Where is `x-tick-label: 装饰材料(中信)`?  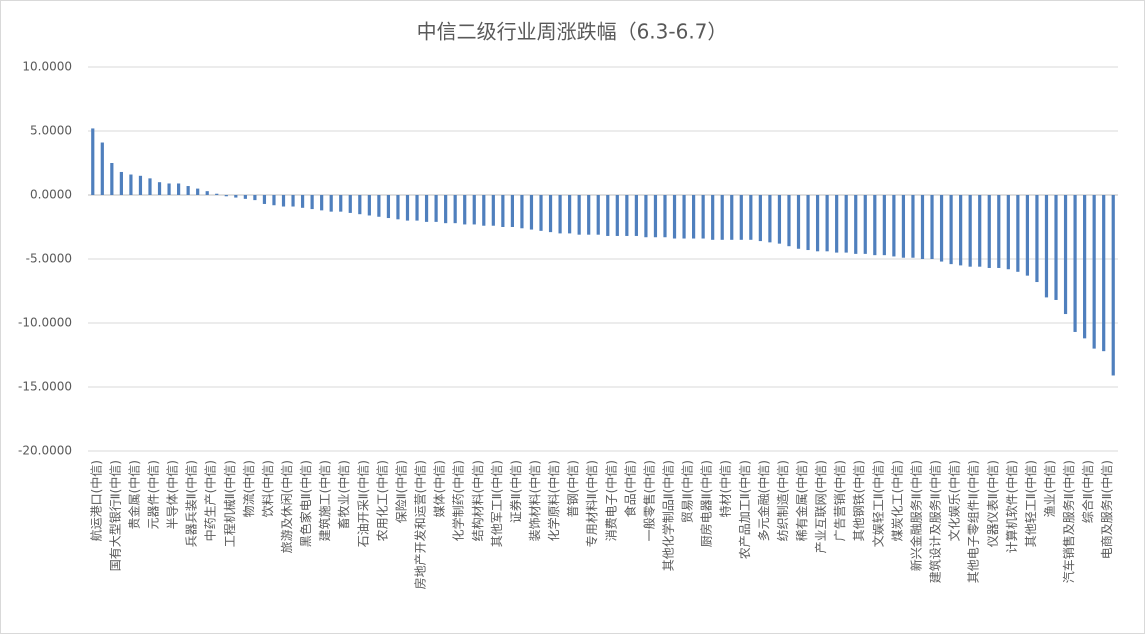 x-tick-label: 装饰材料(中信) is located at coordinates (534, 500).